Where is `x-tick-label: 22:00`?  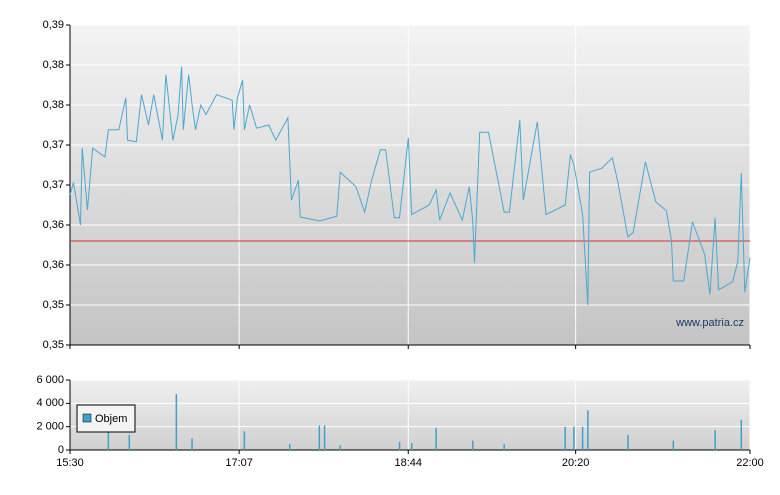 x-tick-label: 22:00 is located at coordinates (750, 463).